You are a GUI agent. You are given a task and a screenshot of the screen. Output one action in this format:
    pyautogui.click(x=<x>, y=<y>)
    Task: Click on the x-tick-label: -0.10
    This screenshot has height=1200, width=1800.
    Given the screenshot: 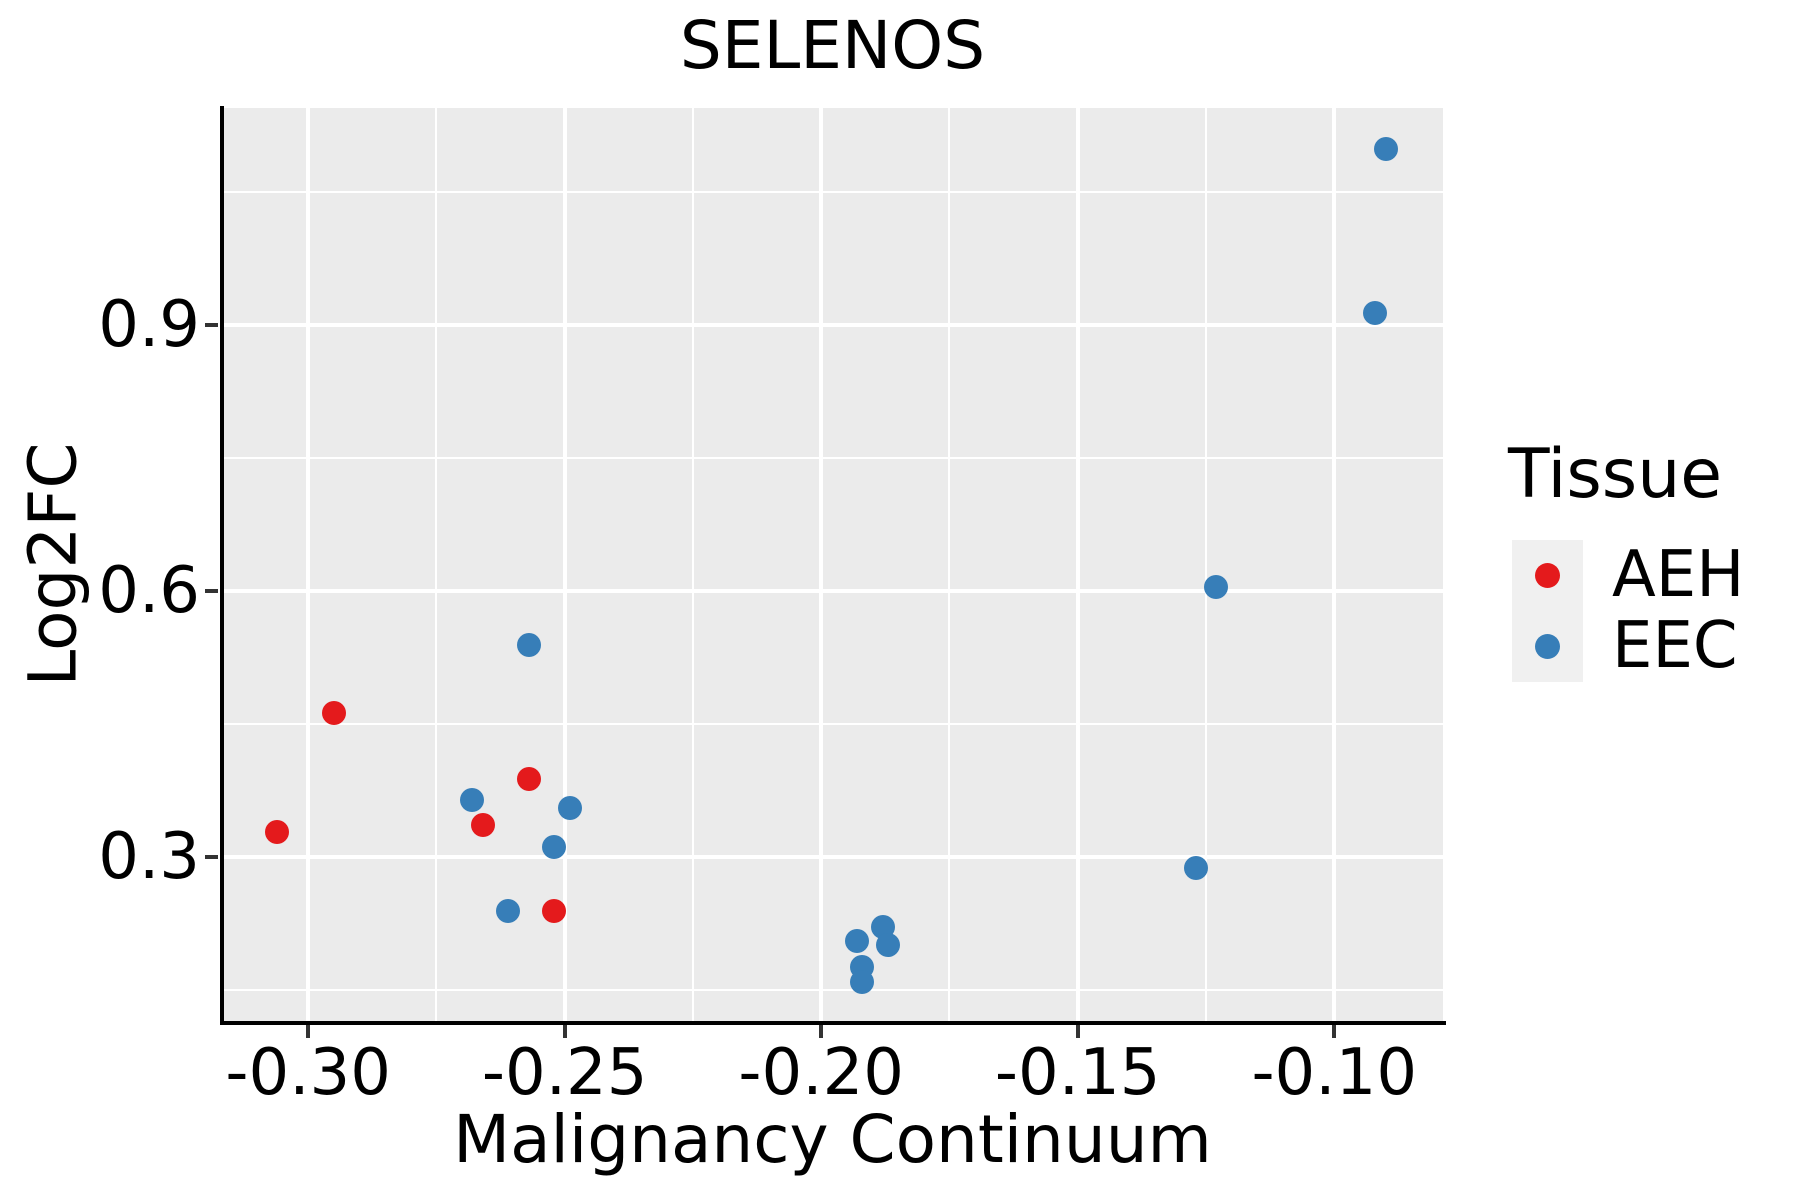 What is the action you would take?
    pyautogui.click(x=1334, y=1073)
    